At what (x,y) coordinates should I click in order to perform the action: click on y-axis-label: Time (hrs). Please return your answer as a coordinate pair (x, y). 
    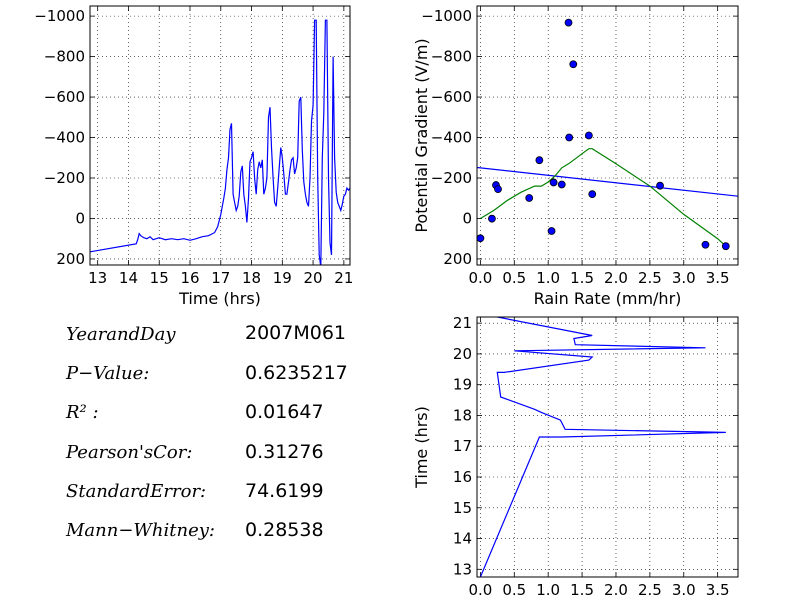
    Looking at the image, I should click on (421, 447).